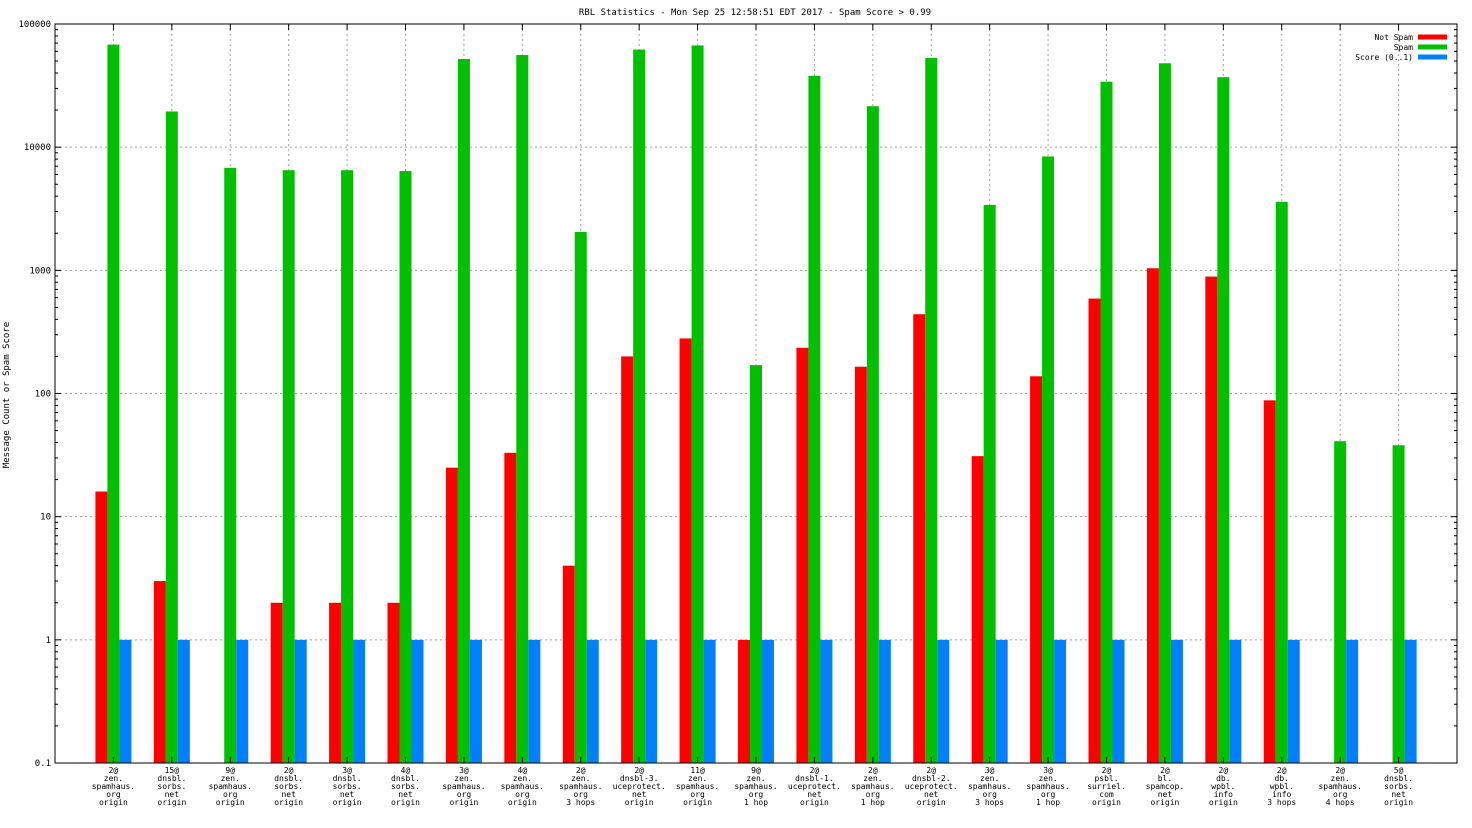 This screenshot has width=1472, height=828. Describe the element at coordinates (1393, 37) in the screenshot. I see `legend-label: Not Spam` at that location.